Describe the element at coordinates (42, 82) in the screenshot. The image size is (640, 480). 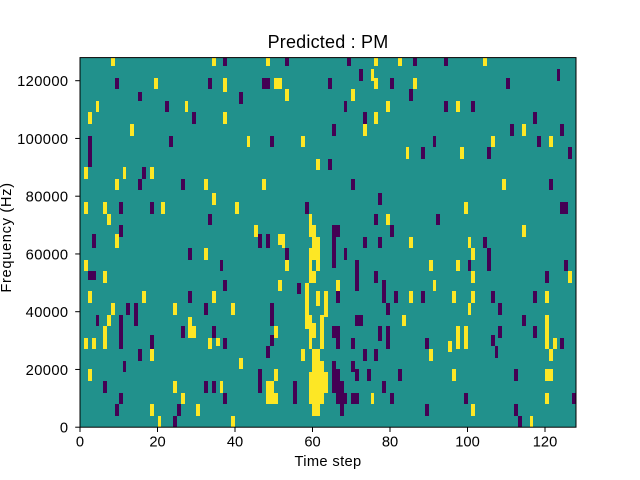
I see `svg-text: 120000` at that location.